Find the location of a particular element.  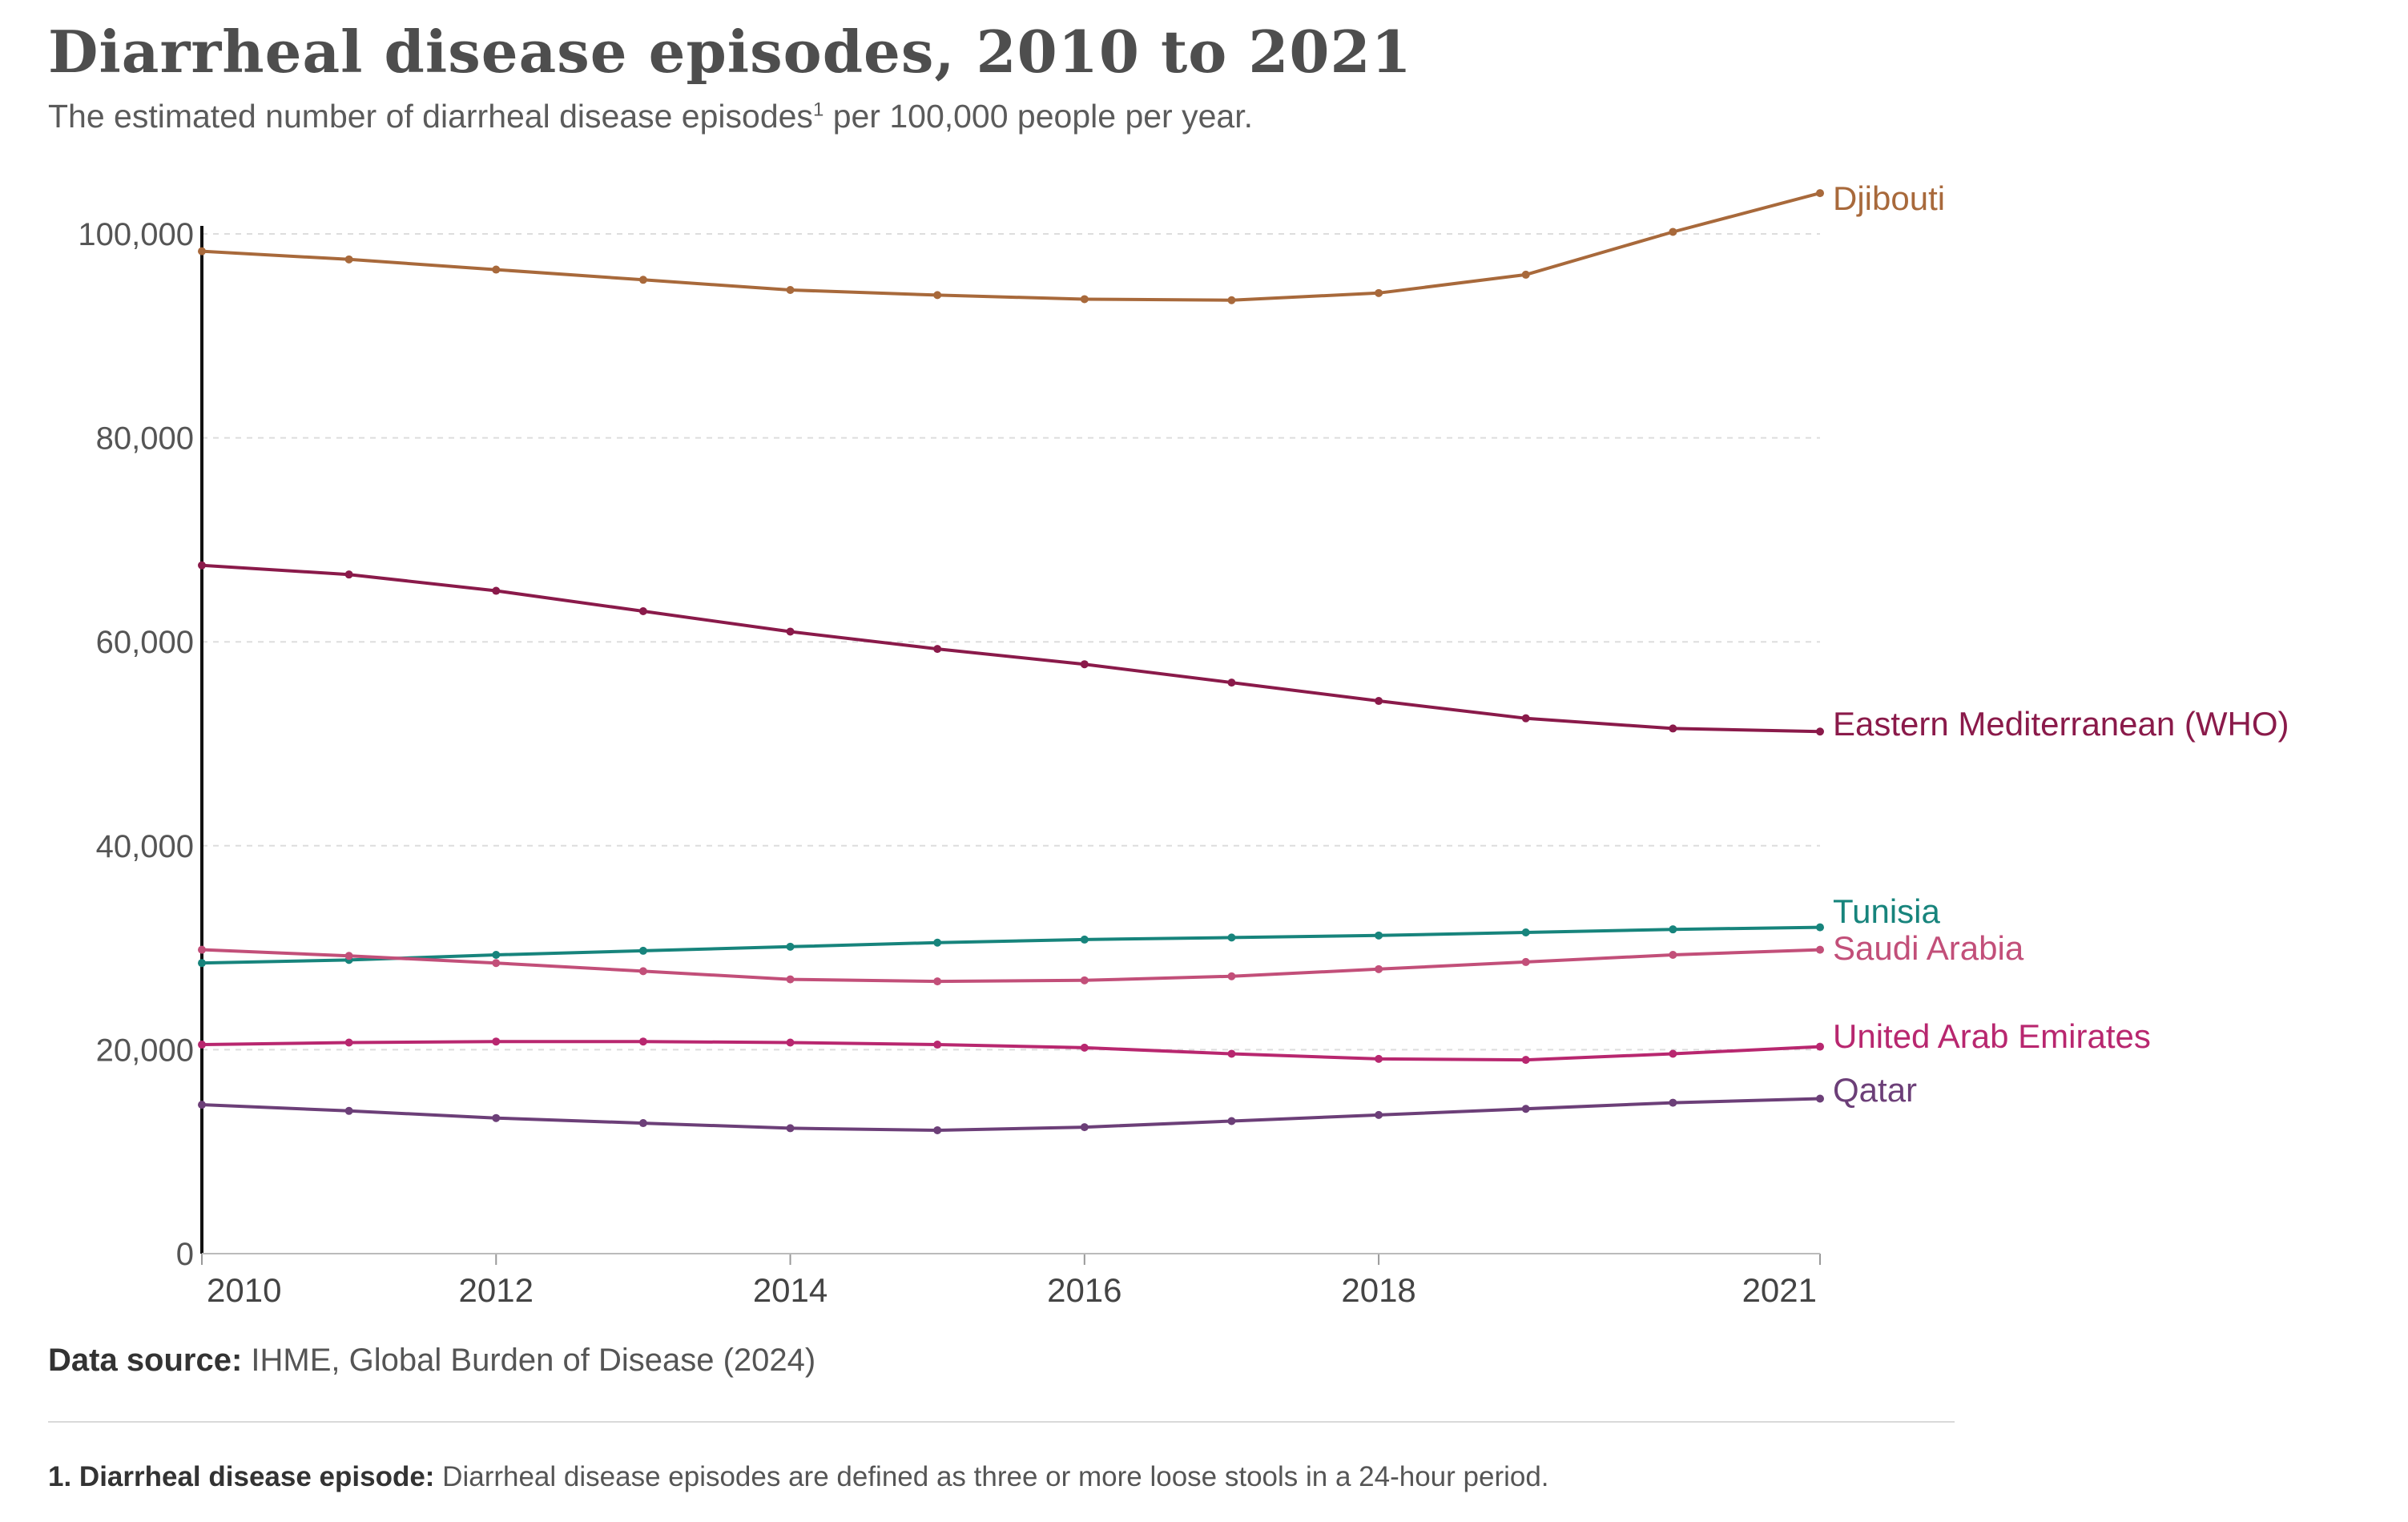

y-tick-label: 80,000 is located at coordinates (145, 439).